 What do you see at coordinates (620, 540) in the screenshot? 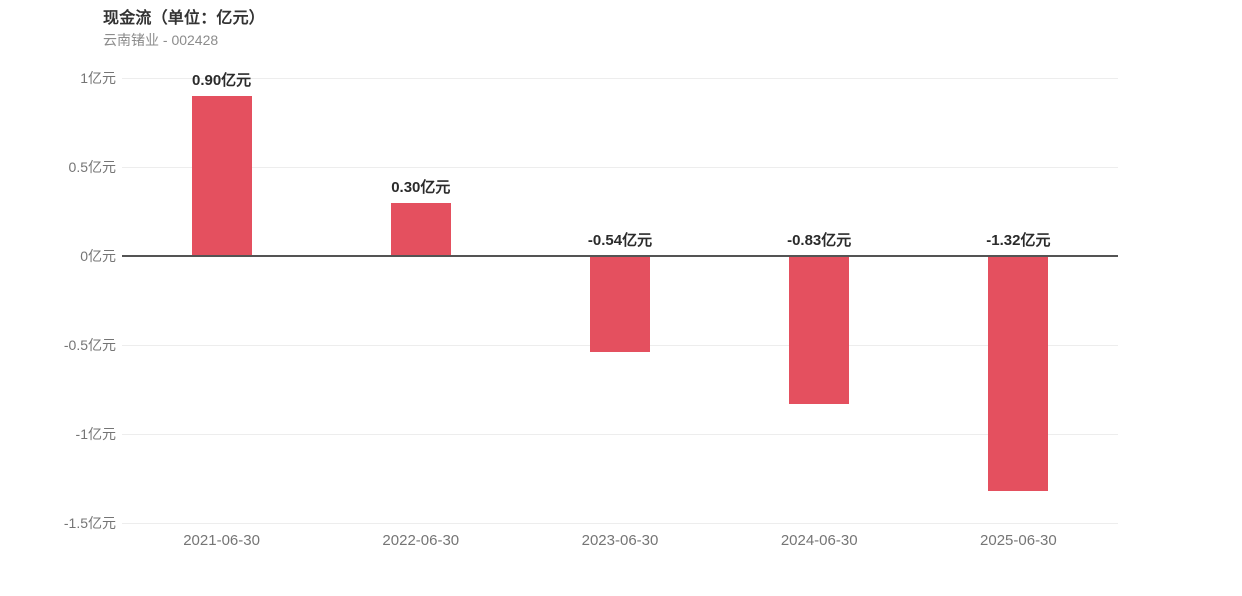
I see `x-axis-label: 2023-06-30` at bounding box center [620, 540].